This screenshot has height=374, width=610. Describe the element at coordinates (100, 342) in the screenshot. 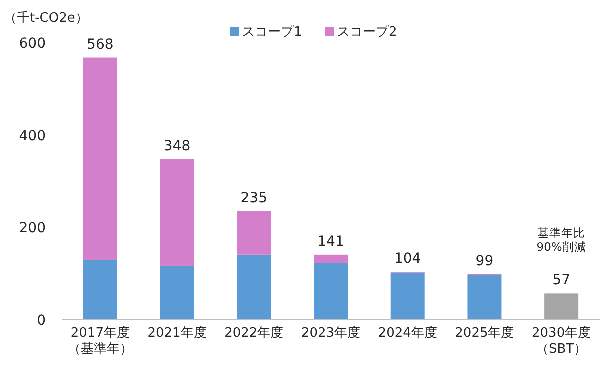

I see `x-tick-label: 2017年度（基準年）` at that location.